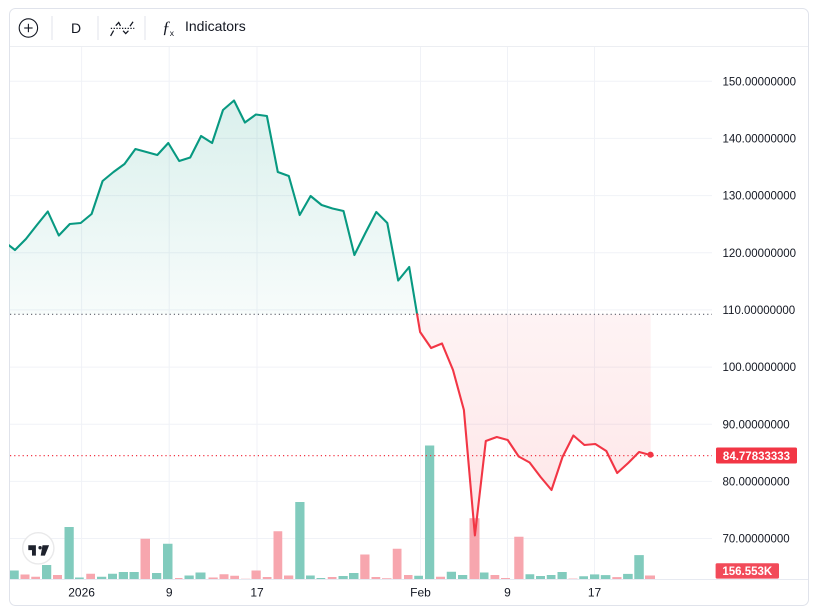 The image size is (816, 609). What do you see at coordinates (760, 140) in the screenshot?
I see `svg-text: 140.00000000` at bounding box center [760, 140].